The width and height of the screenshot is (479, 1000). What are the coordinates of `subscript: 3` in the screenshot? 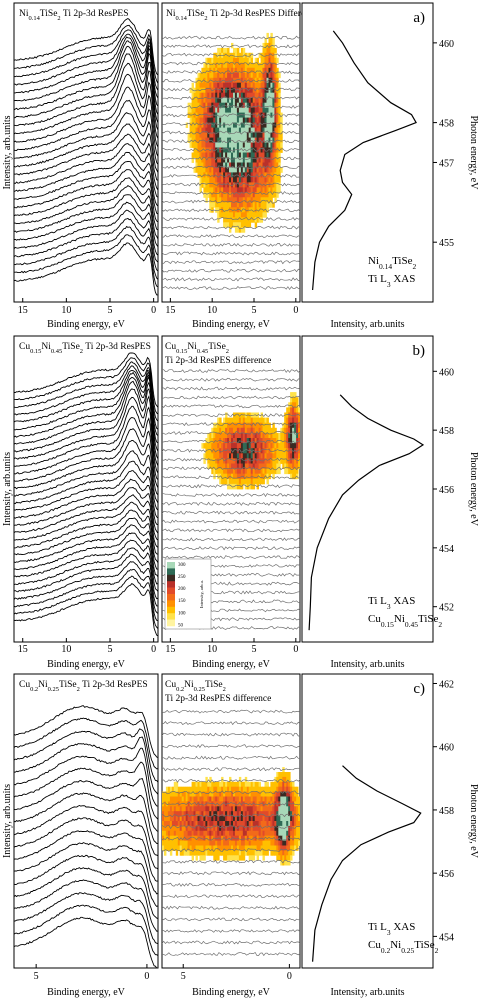 It's located at (389, 284).